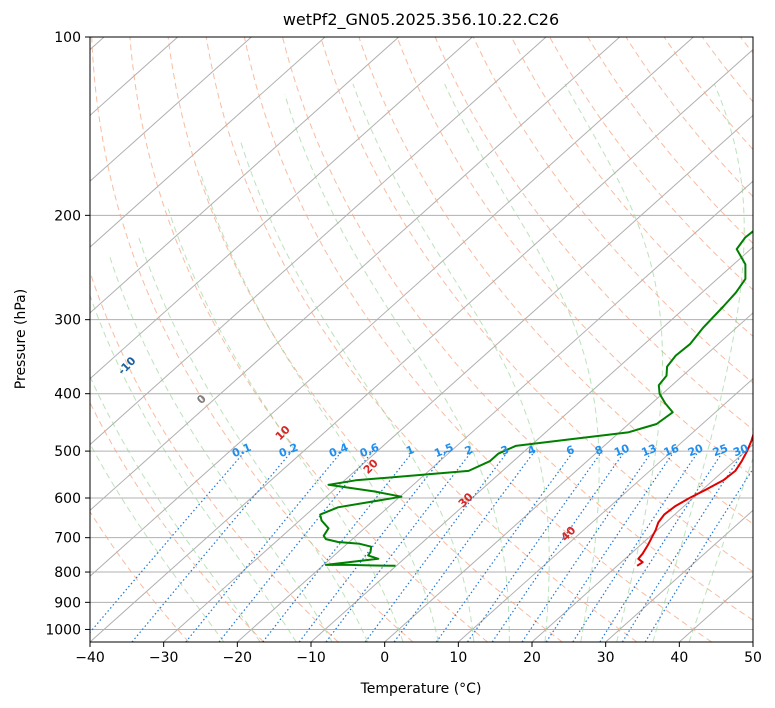  What do you see at coordinates (740, 450) in the screenshot?
I see `mixing-ratio-label: 30` at bounding box center [740, 450].